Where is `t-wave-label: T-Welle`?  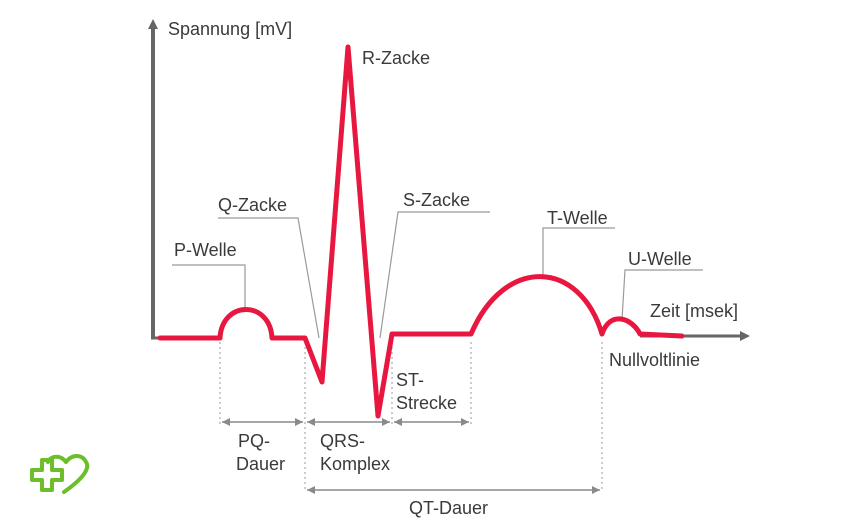
t-wave-label: T-Welle is located at coordinates (577, 218).